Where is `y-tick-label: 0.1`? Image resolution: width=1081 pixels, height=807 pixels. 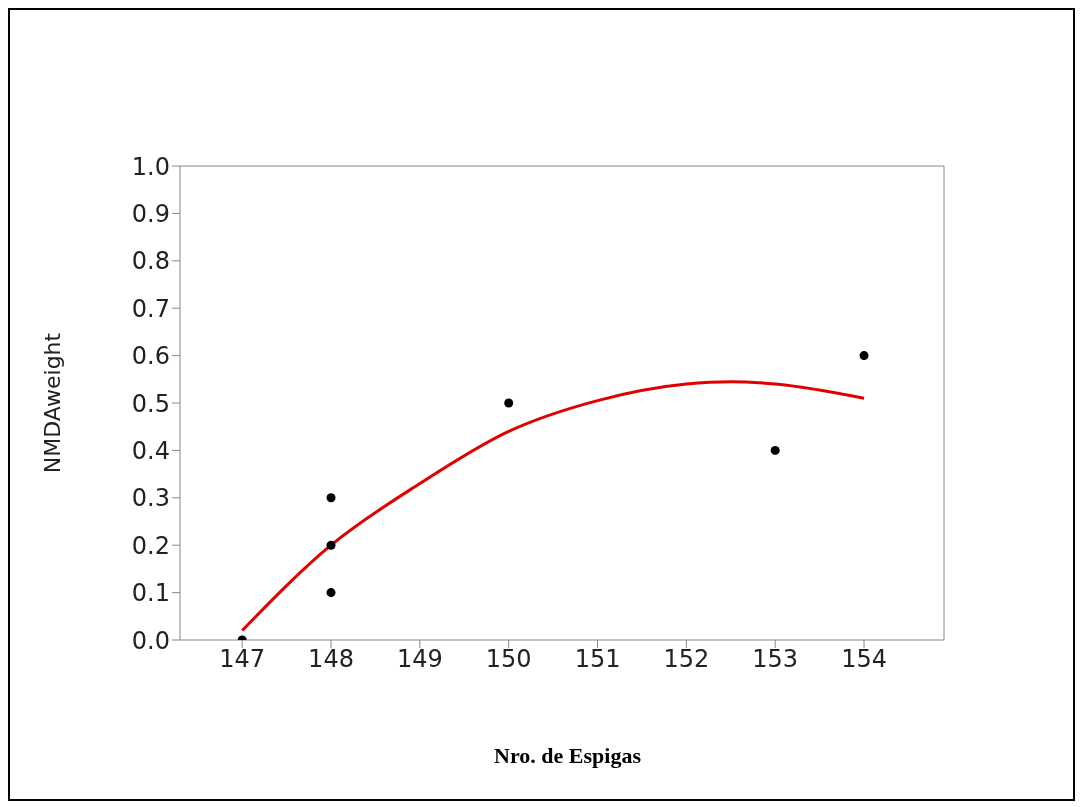
y-tick-label: 0.1 is located at coordinates (150, 593).